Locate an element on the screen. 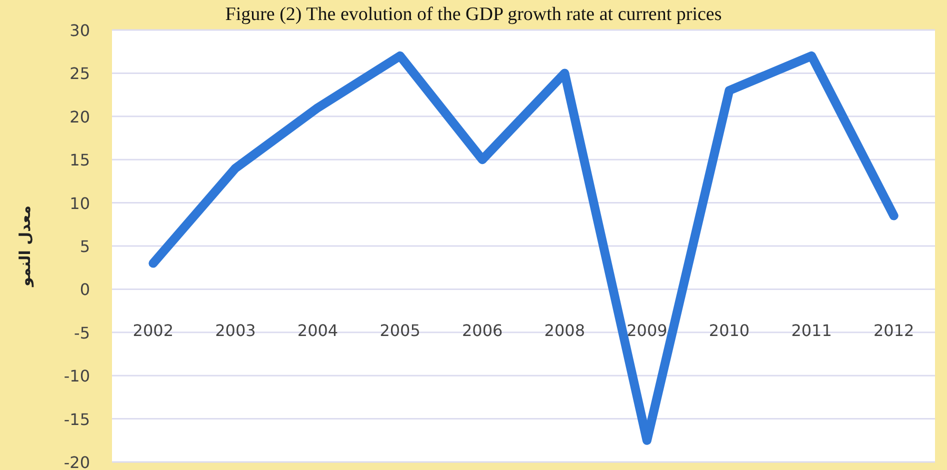  x-tick-label: 2006 is located at coordinates (482, 330).